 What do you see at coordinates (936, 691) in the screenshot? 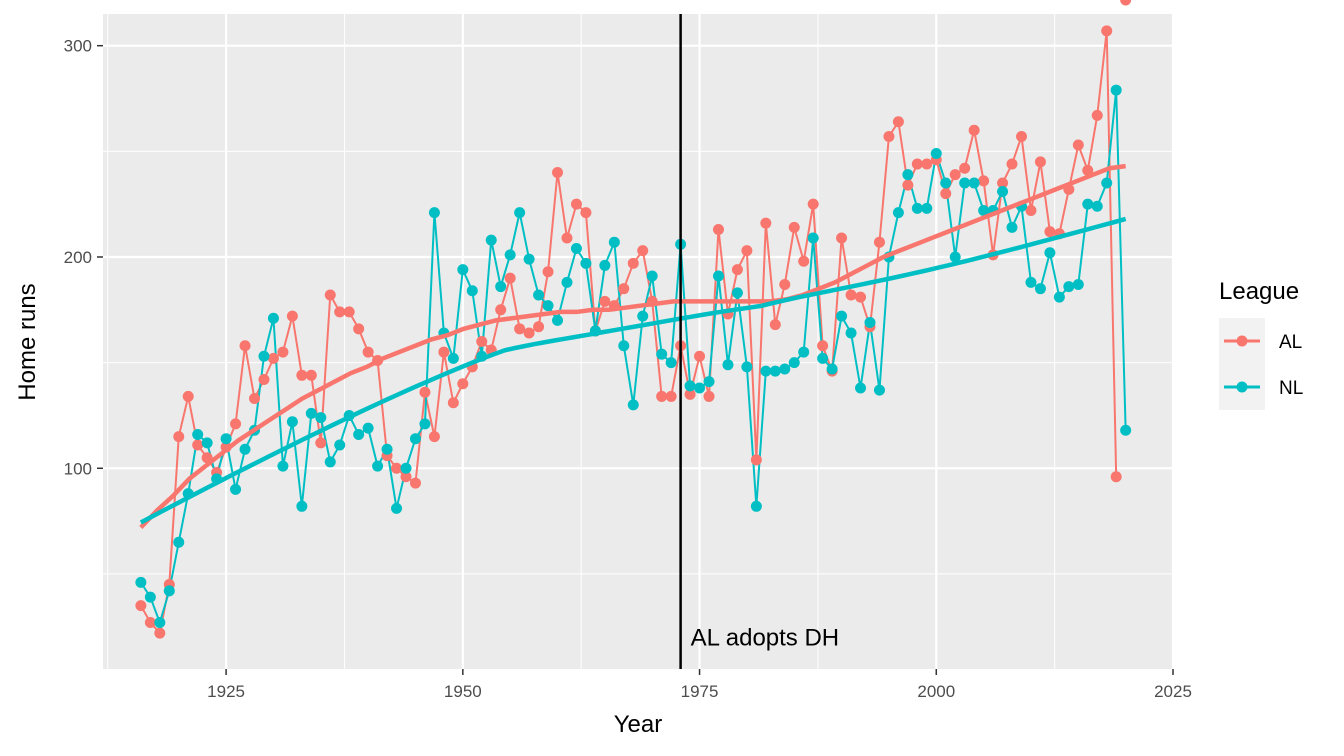
I see `x-tick-label: 2000` at bounding box center [936, 691].